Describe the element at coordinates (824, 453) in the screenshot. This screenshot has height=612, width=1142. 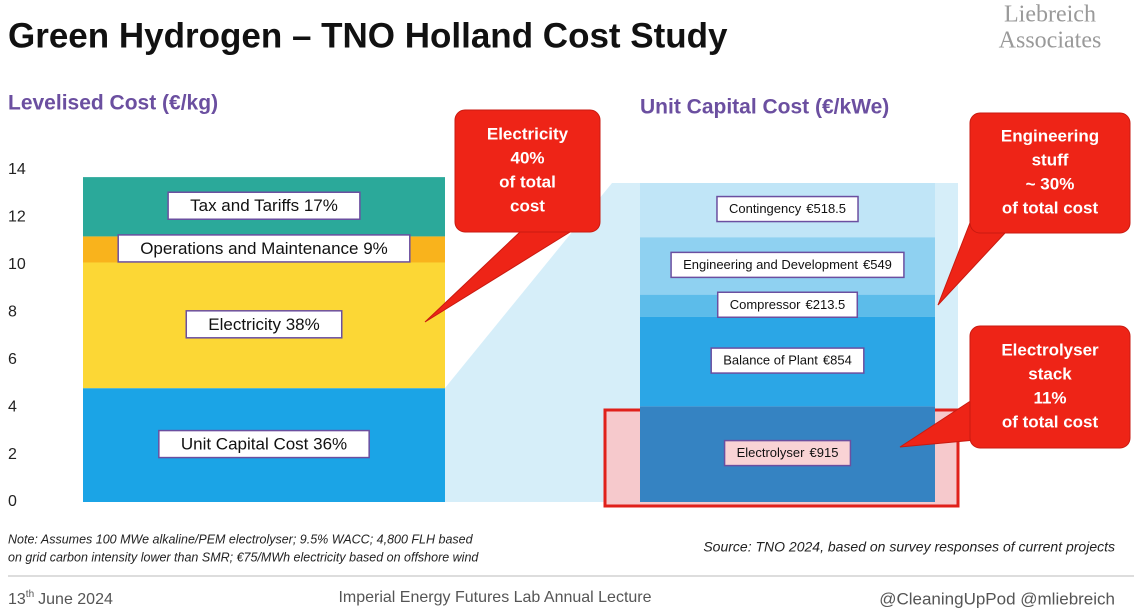
I see `segment-value: €915` at that location.